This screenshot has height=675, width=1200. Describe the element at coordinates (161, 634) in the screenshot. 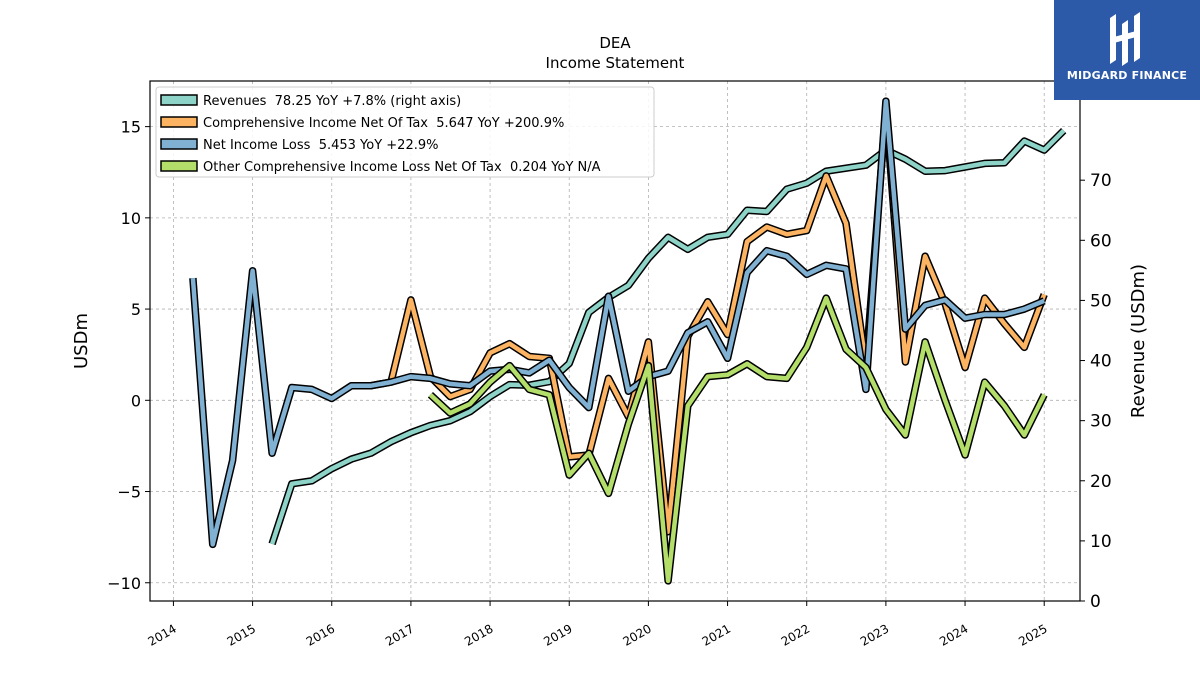

I see `x-tick-label: 2014` at that location.